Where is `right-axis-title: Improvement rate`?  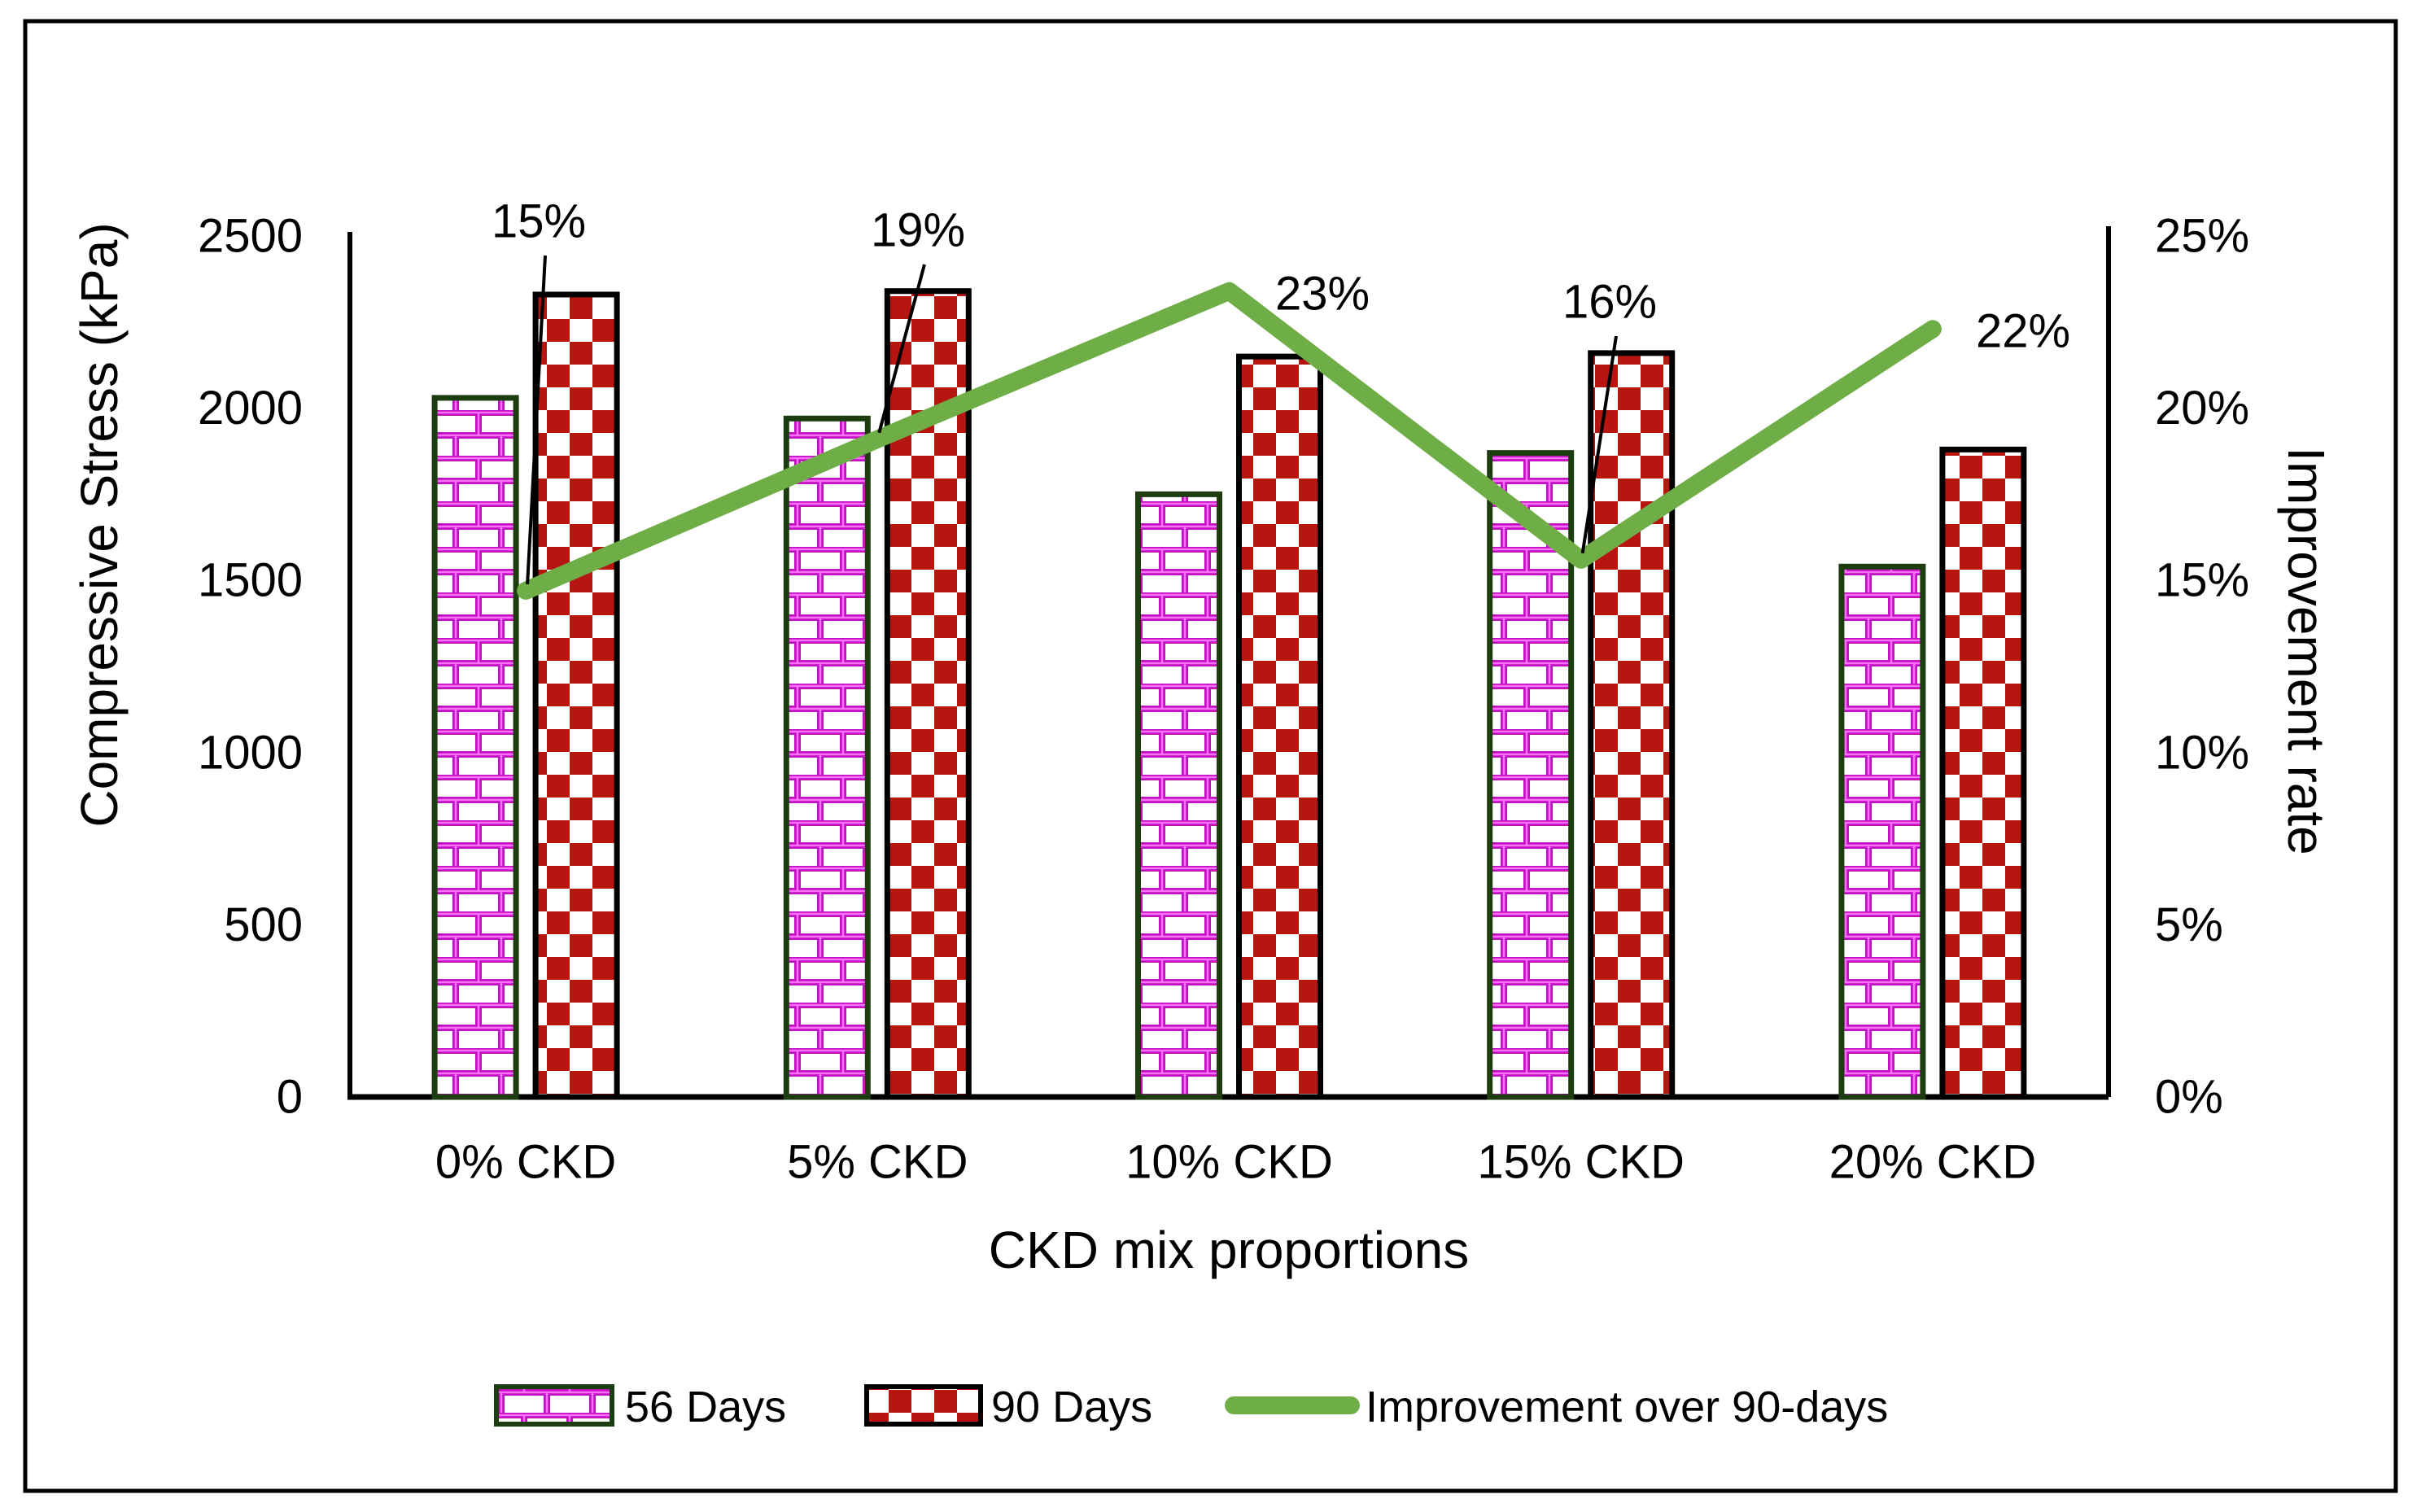 right-axis-title: Improvement rate is located at coordinates (2306, 651).